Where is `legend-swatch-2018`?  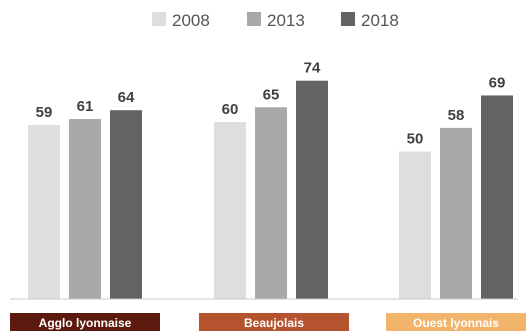
legend-swatch-2018 is located at coordinates (348, 19).